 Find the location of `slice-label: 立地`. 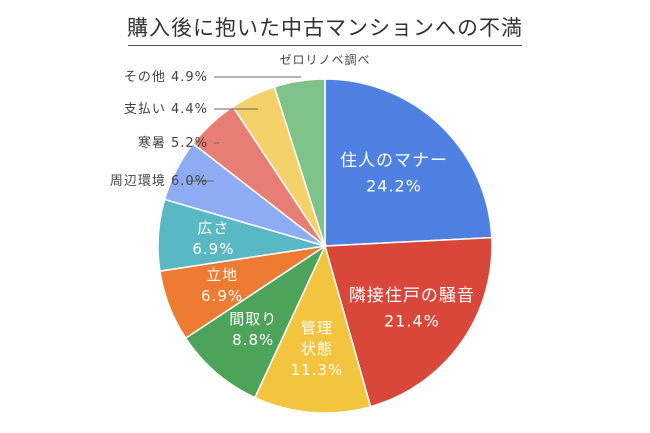

slice-label: 立地 is located at coordinates (222, 275).